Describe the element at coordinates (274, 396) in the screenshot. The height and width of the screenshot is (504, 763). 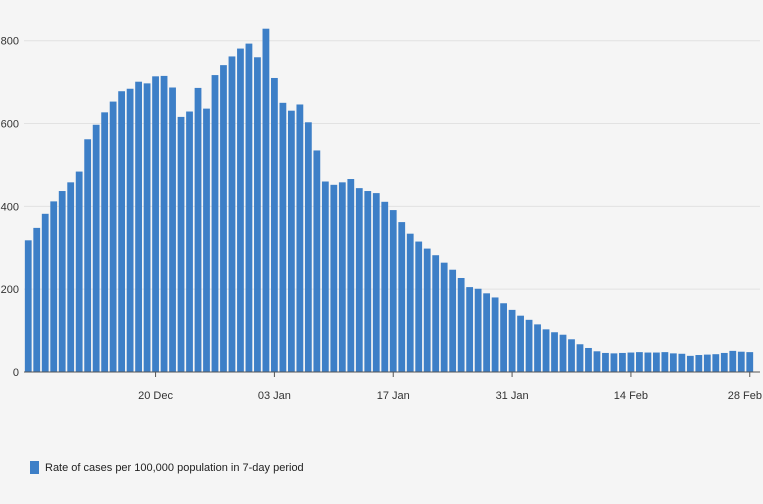
I see `x-tick-label: 03 Jan` at that location.